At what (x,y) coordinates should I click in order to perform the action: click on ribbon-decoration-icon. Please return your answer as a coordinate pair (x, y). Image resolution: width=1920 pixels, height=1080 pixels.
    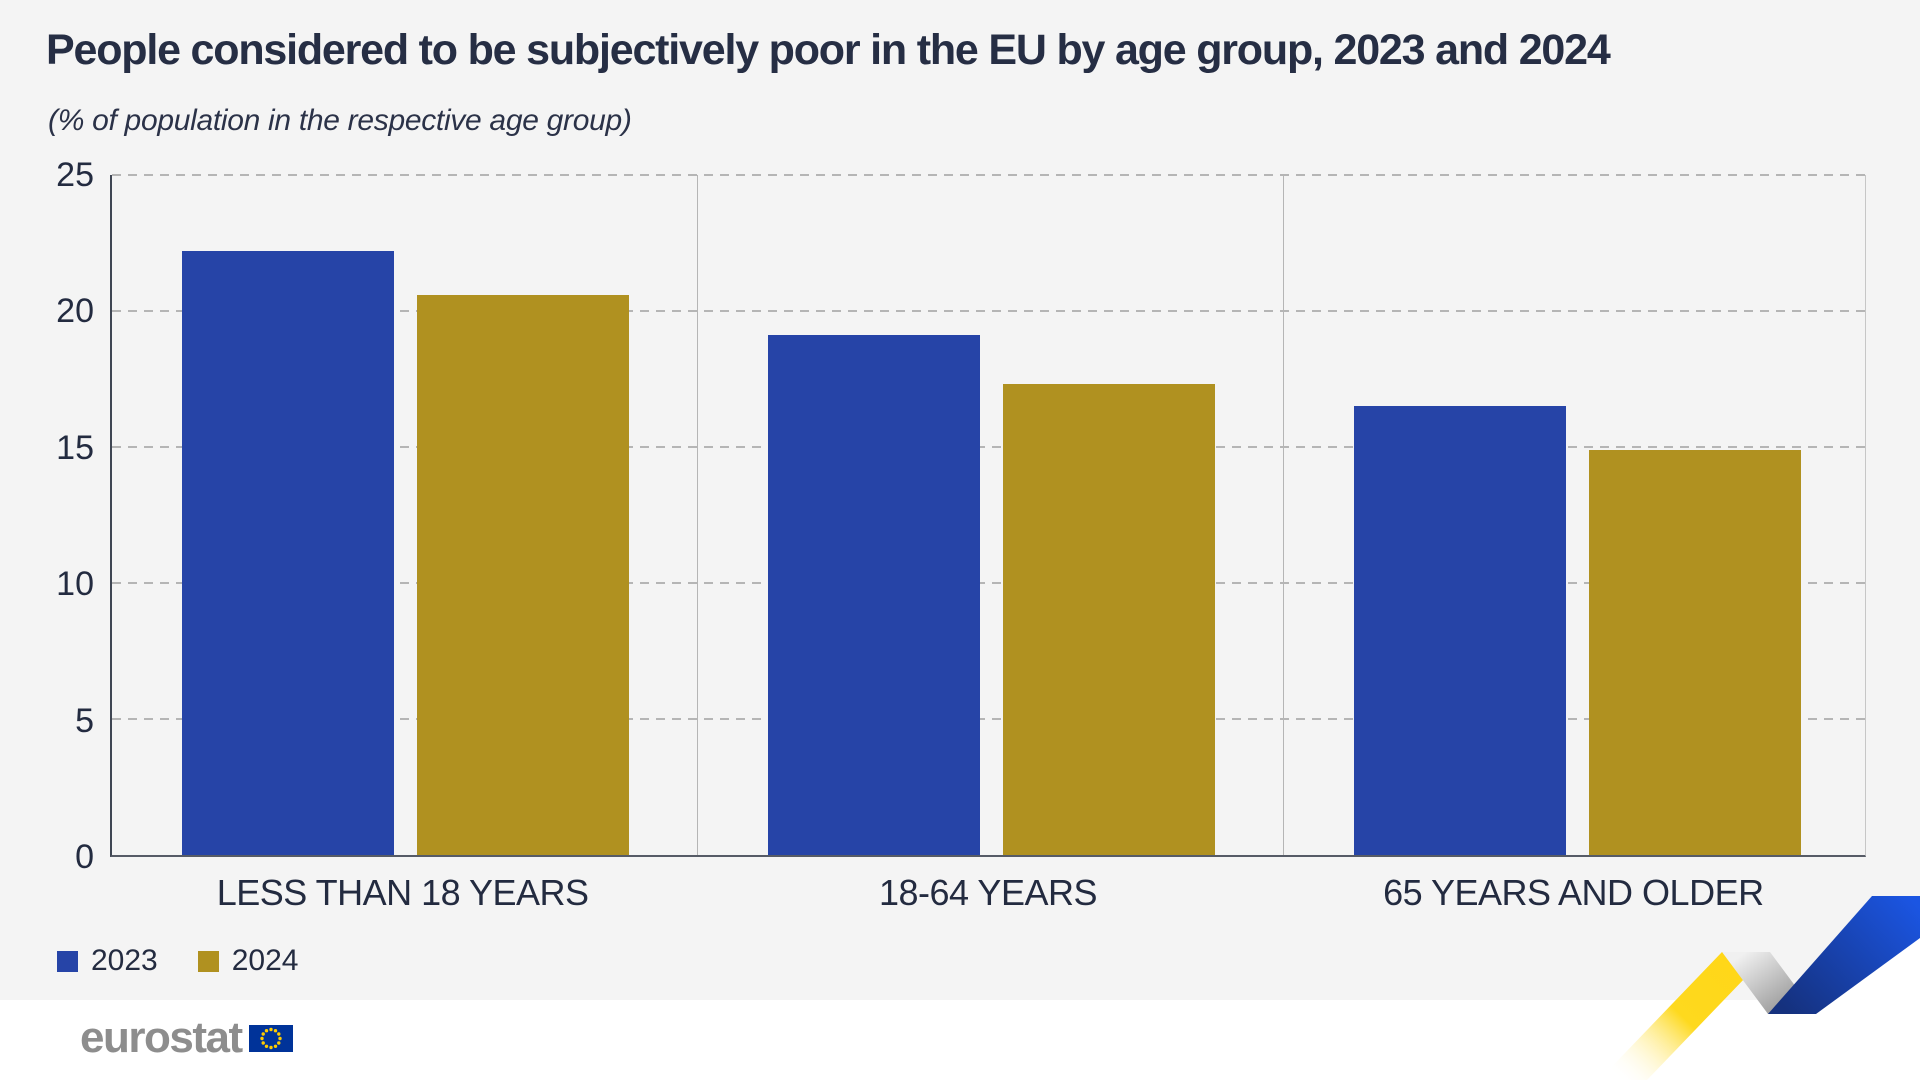
    Looking at the image, I should click on (1760, 988).